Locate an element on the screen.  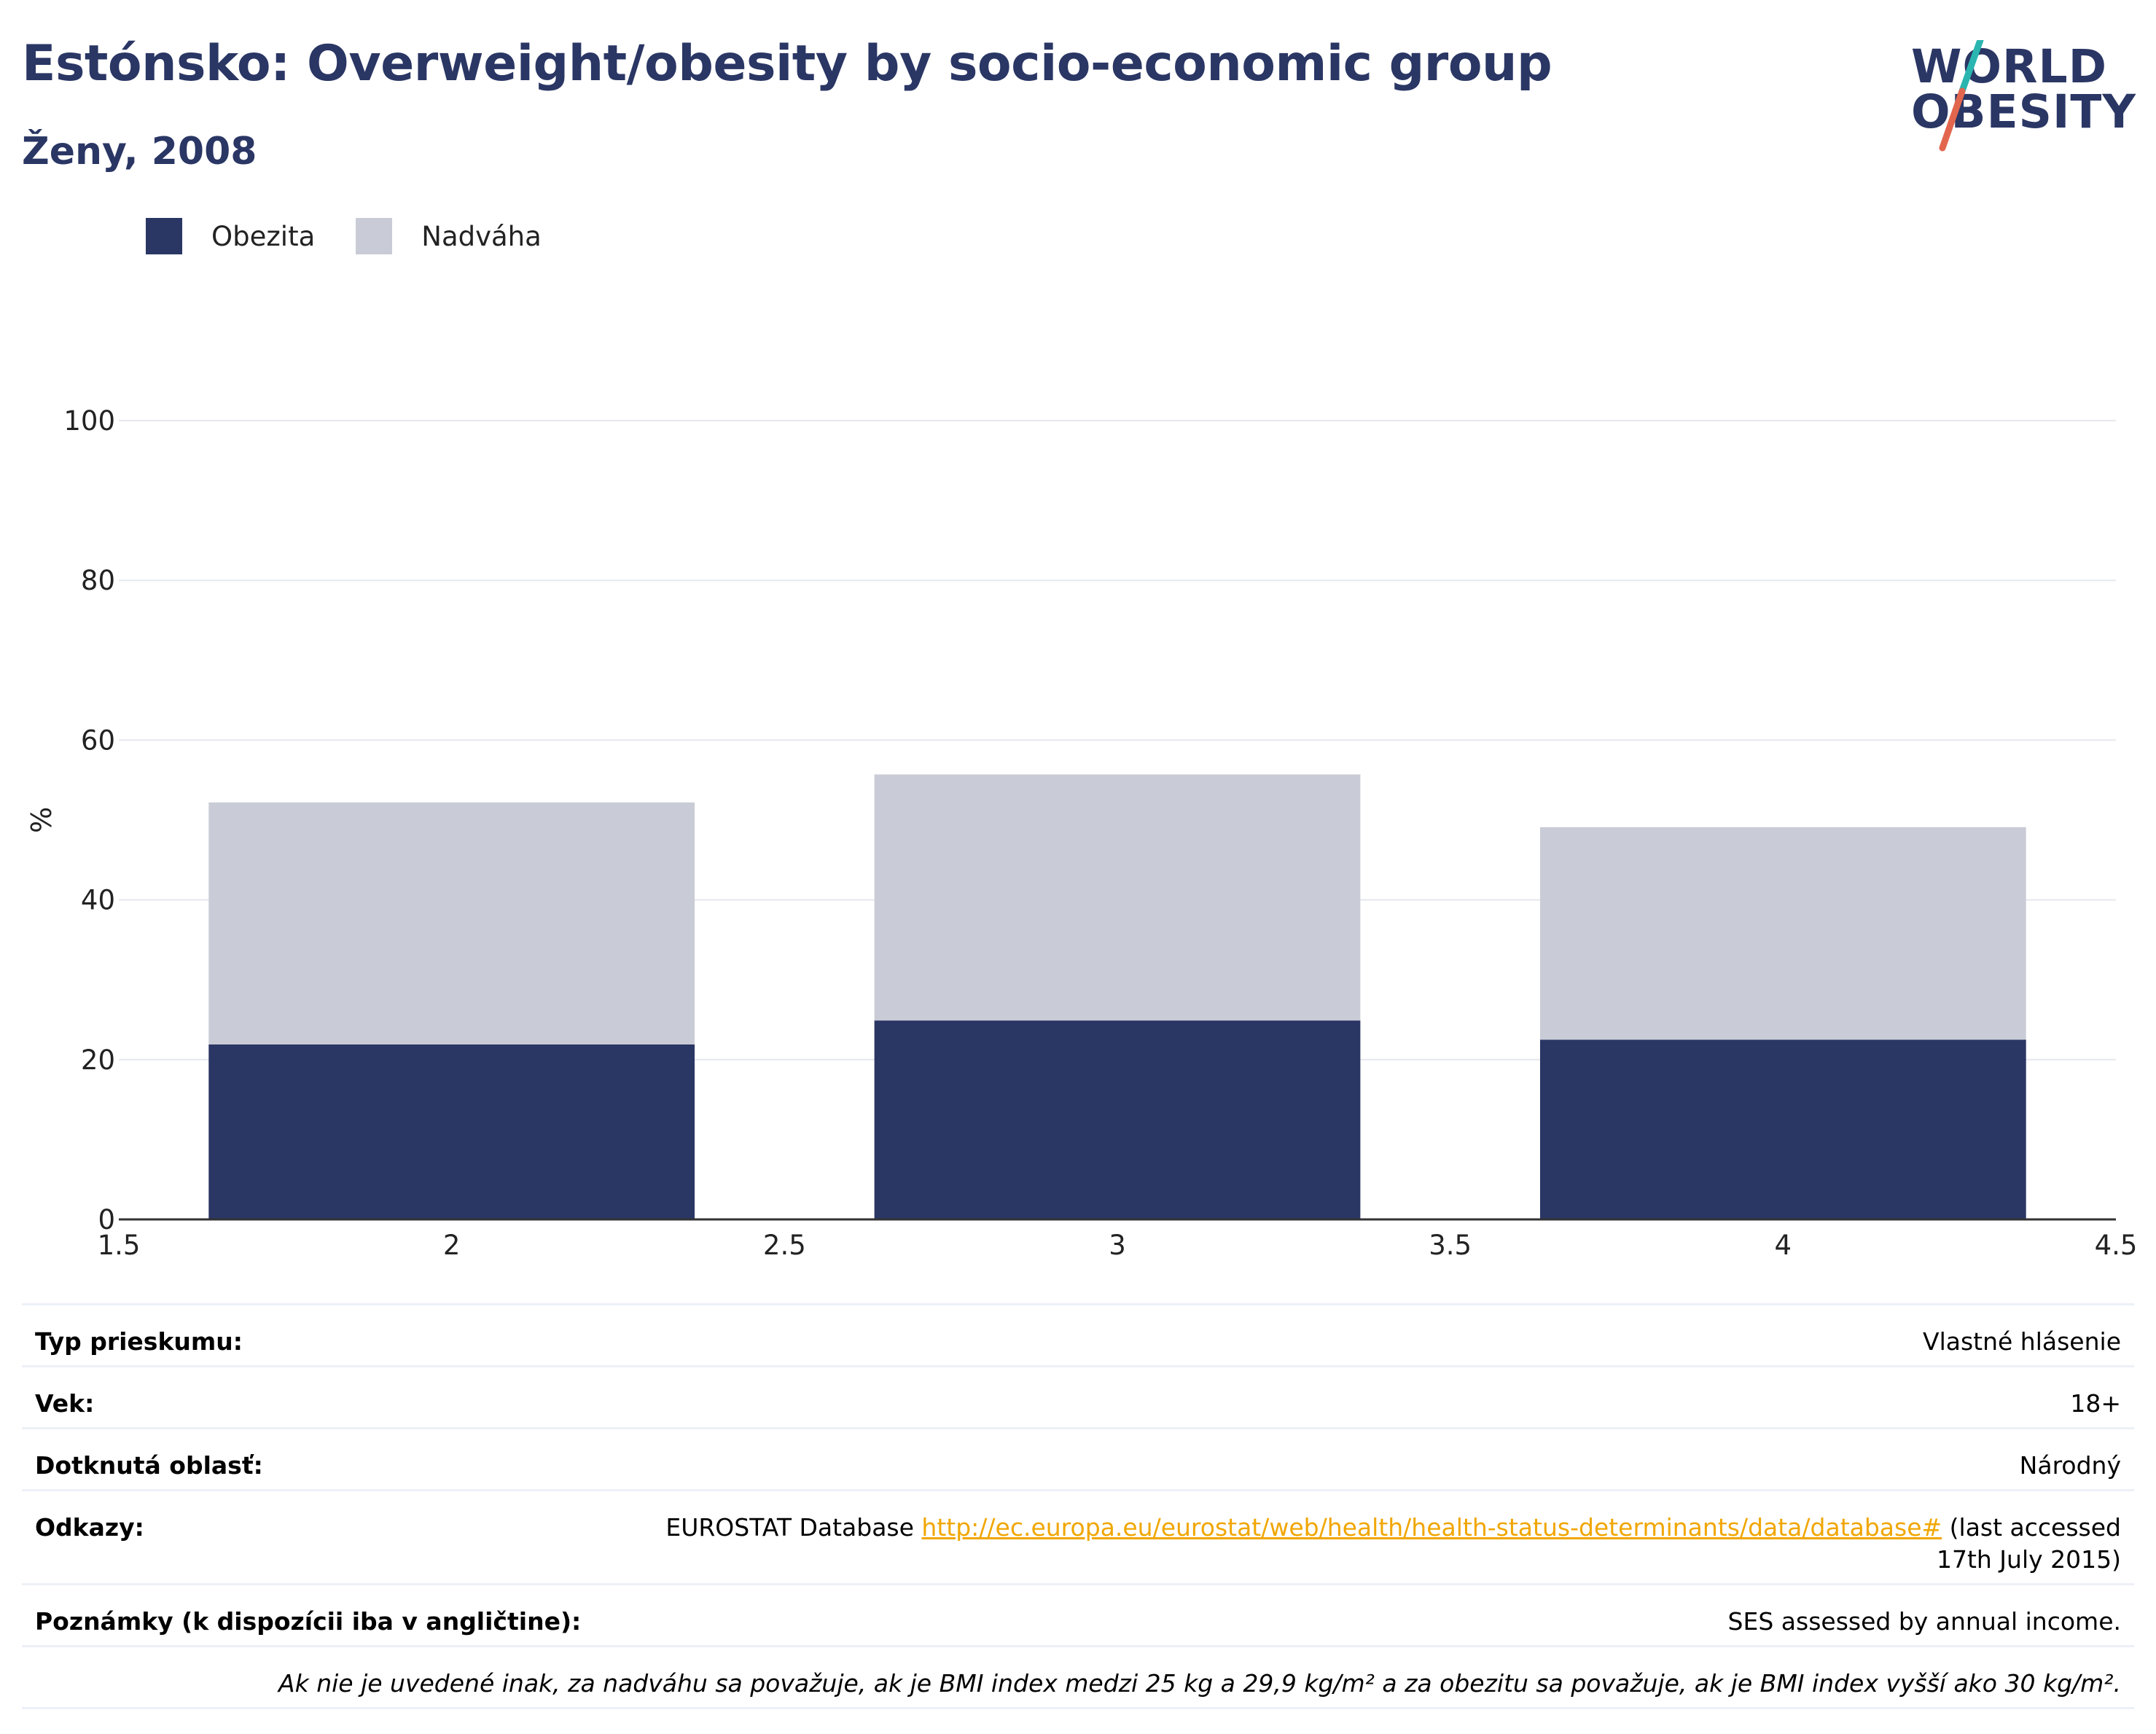
info-row-age: Vek: 18+ is located at coordinates (1078, 1396).